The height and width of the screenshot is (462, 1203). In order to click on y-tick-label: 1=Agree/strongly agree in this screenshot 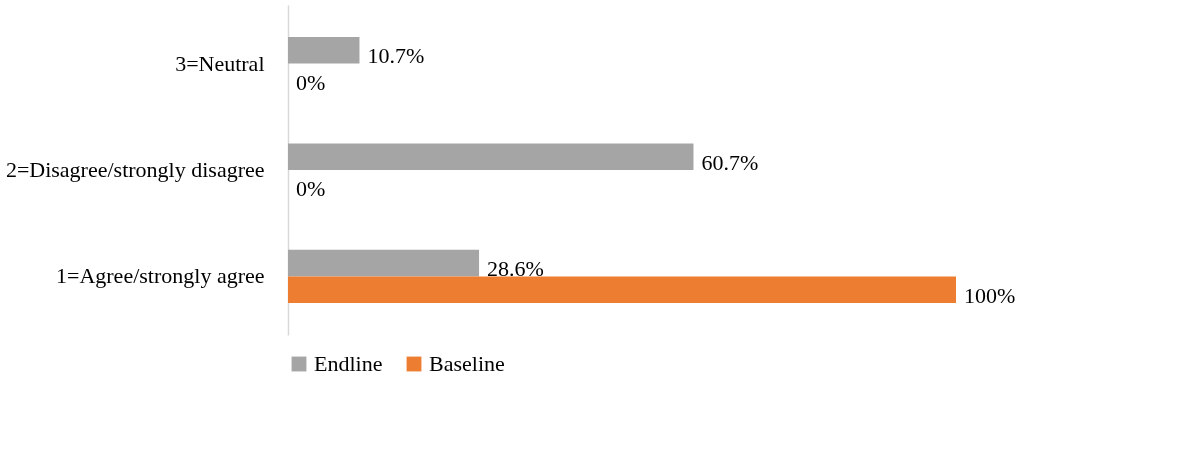, I will do `click(160, 276)`.